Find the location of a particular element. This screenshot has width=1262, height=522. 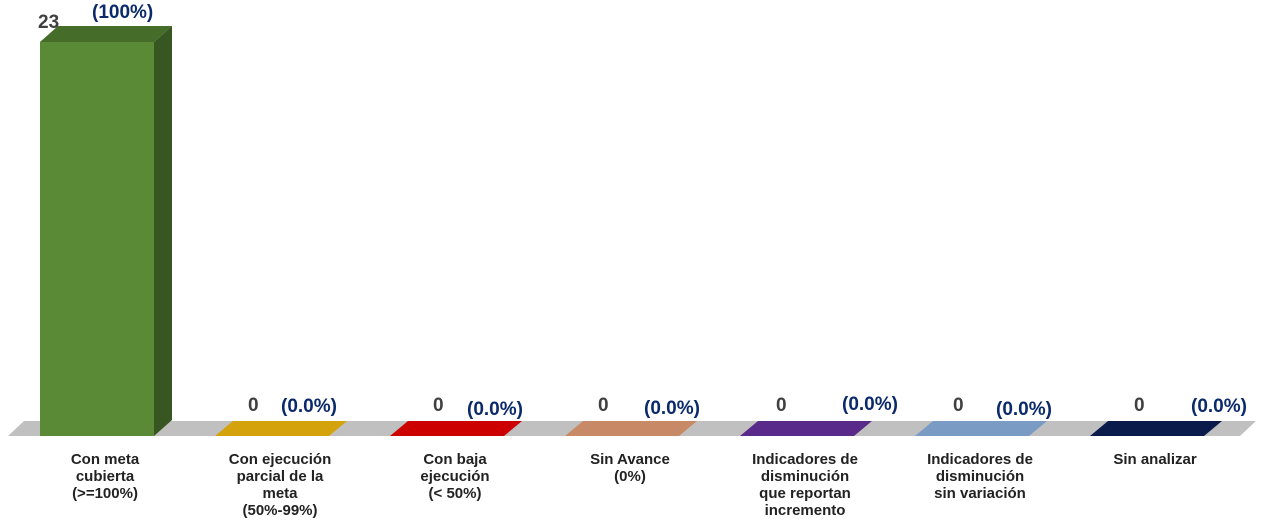

bar-1-side is located at coordinates (163, 231).